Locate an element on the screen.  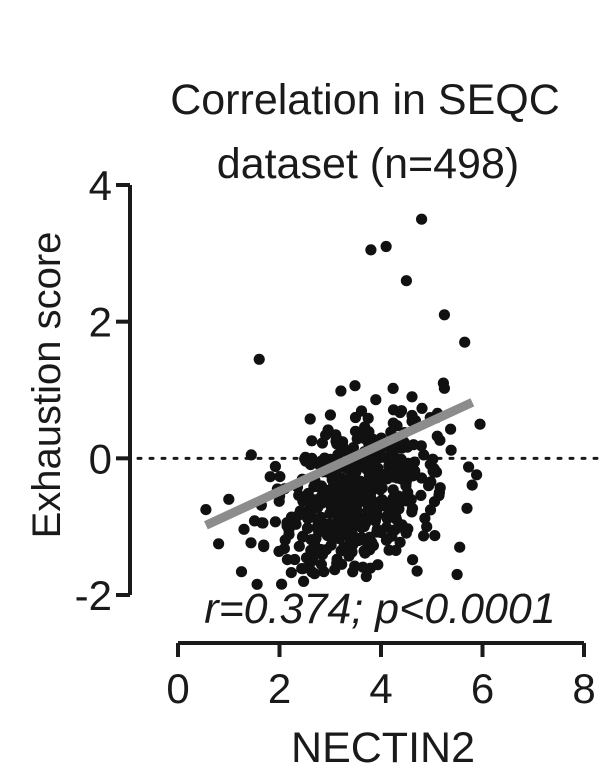
chart-title-line-2: dataset (n=498) is located at coordinates (368, 164).